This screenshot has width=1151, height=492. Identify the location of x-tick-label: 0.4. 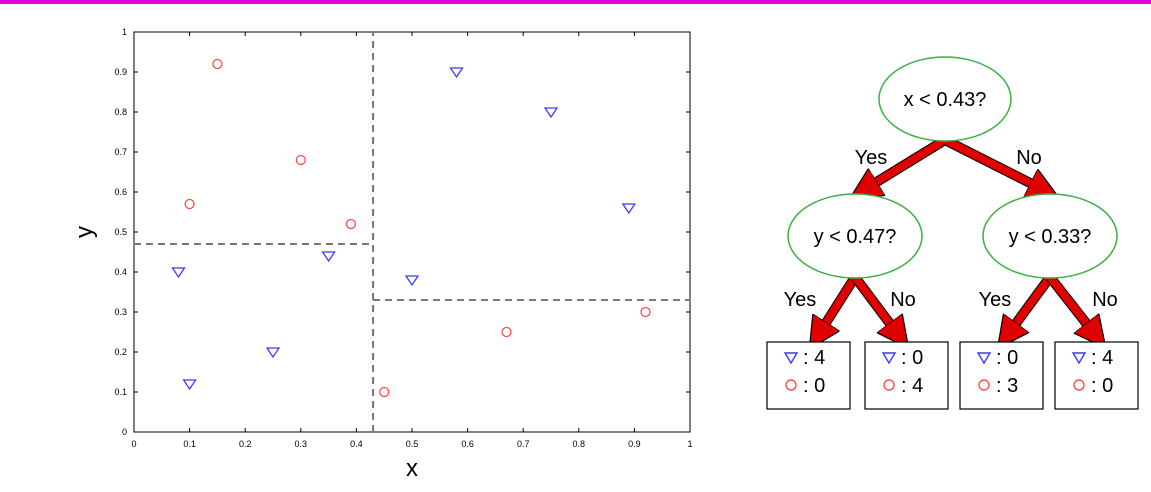
(356, 444).